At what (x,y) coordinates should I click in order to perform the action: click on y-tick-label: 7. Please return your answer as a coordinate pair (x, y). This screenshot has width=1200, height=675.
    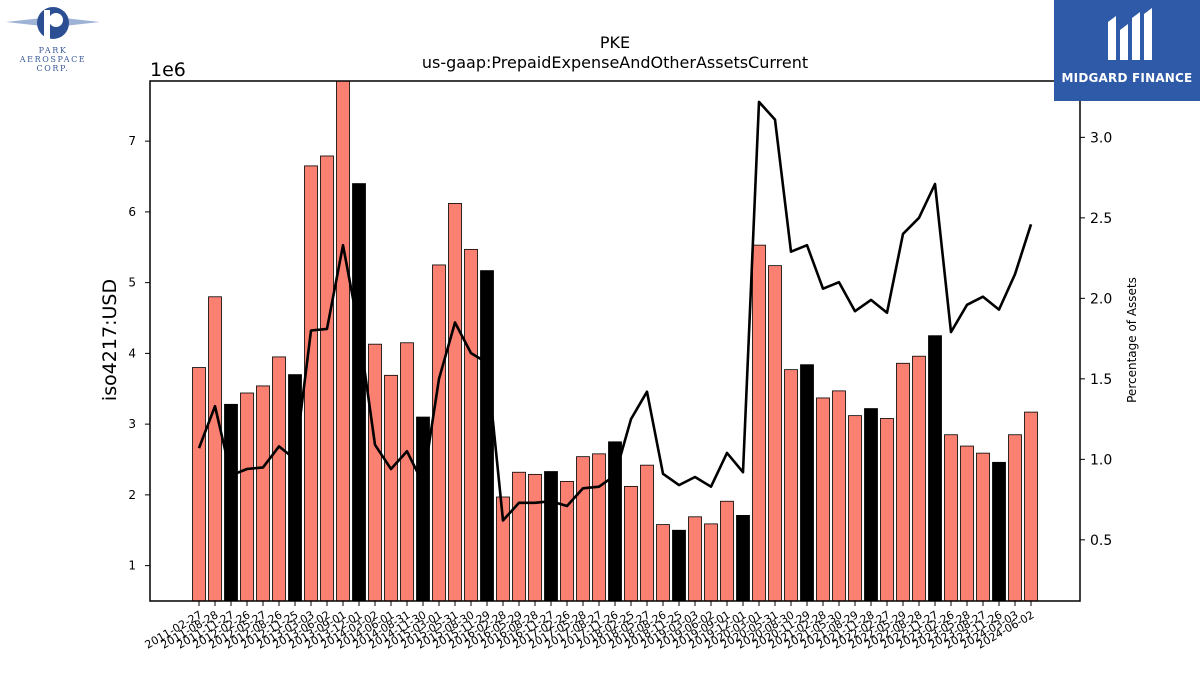
    Looking at the image, I should click on (132, 141).